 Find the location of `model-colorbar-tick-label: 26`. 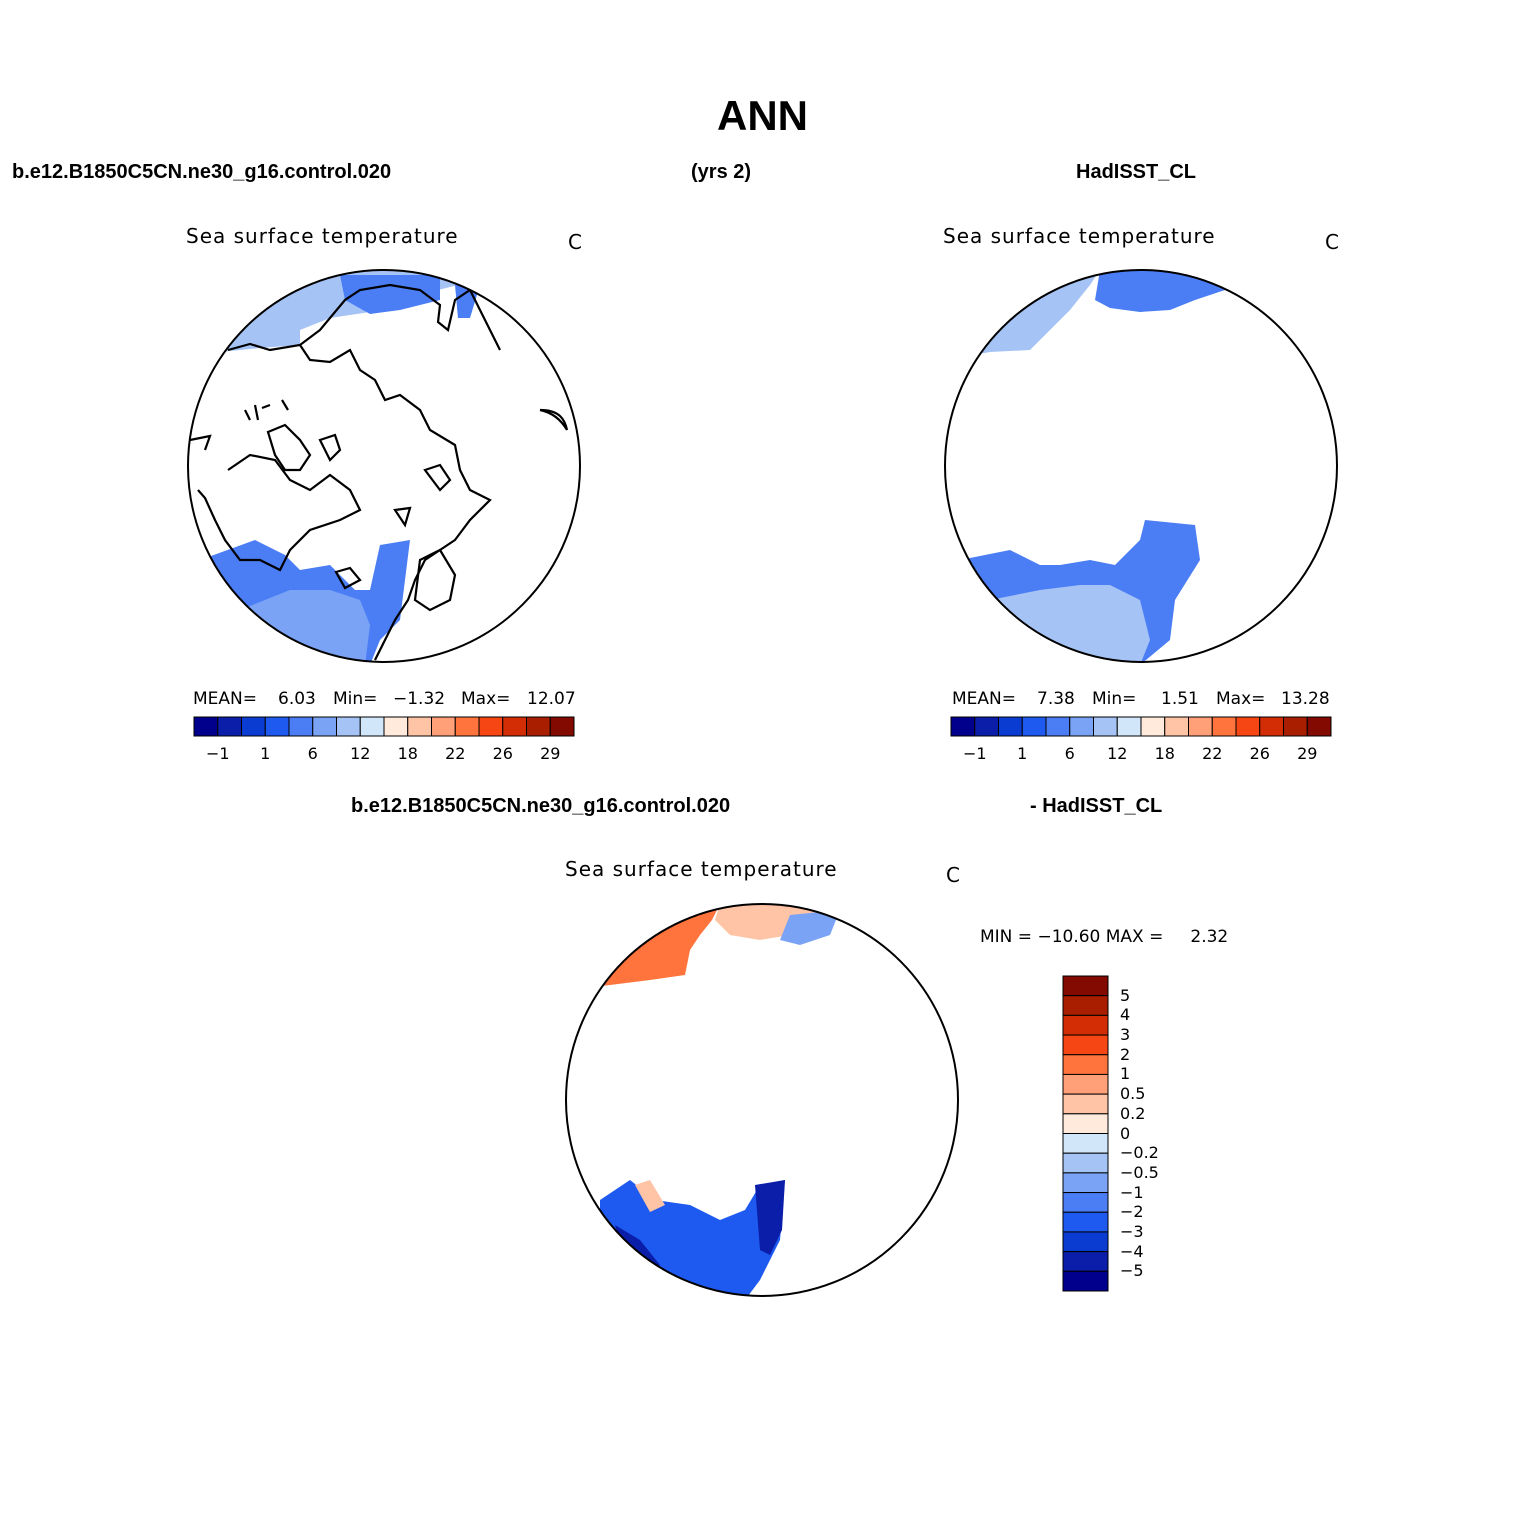

model-colorbar-tick-label: 26 is located at coordinates (502, 753).